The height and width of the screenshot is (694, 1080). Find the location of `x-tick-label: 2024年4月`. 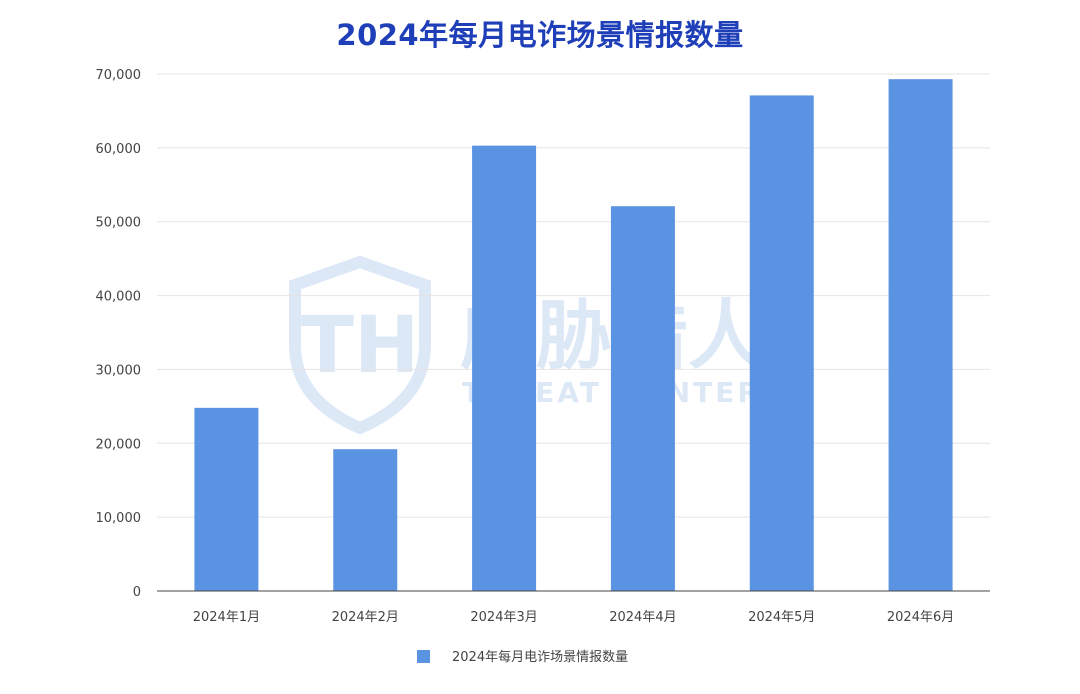

x-tick-label: 2024年4月 is located at coordinates (642, 617).